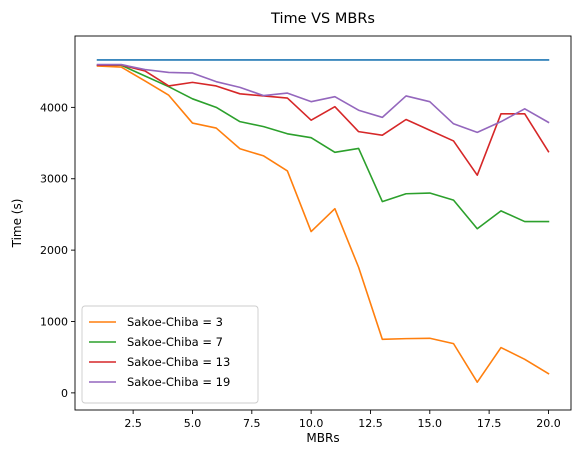  Describe the element at coordinates (430, 423) in the screenshot. I see `x-tick-label: 15.0` at that location.